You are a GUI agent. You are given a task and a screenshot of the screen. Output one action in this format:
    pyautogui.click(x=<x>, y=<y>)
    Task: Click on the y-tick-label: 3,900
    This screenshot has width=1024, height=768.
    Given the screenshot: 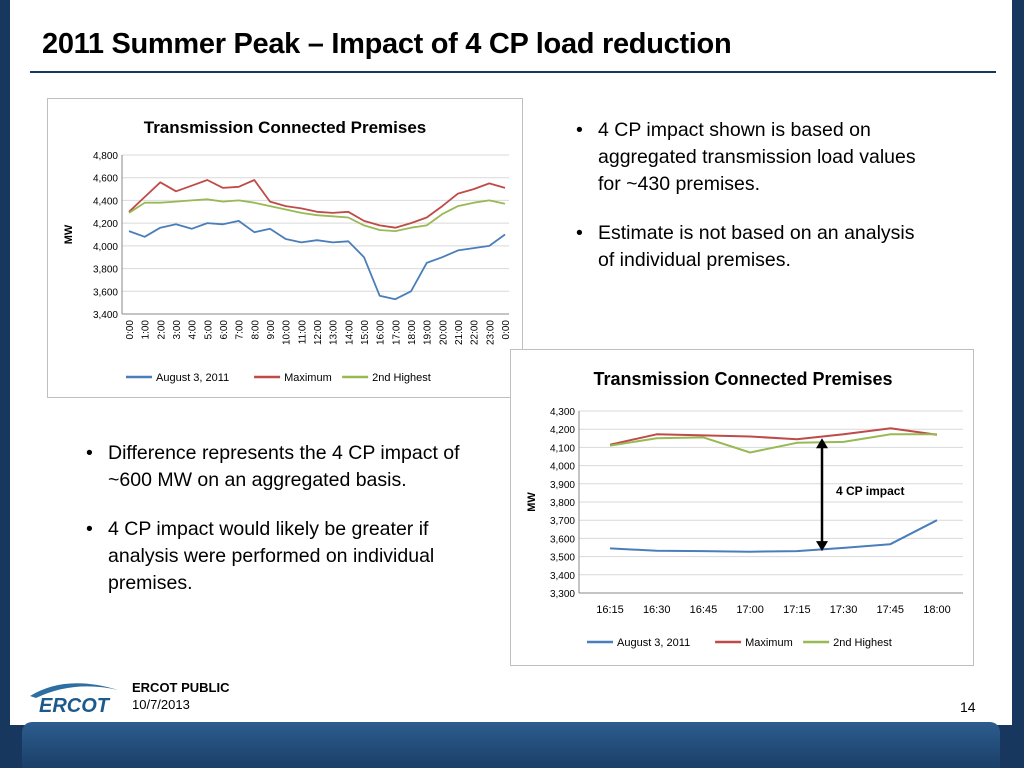 What is the action you would take?
    pyautogui.click(x=562, y=485)
    